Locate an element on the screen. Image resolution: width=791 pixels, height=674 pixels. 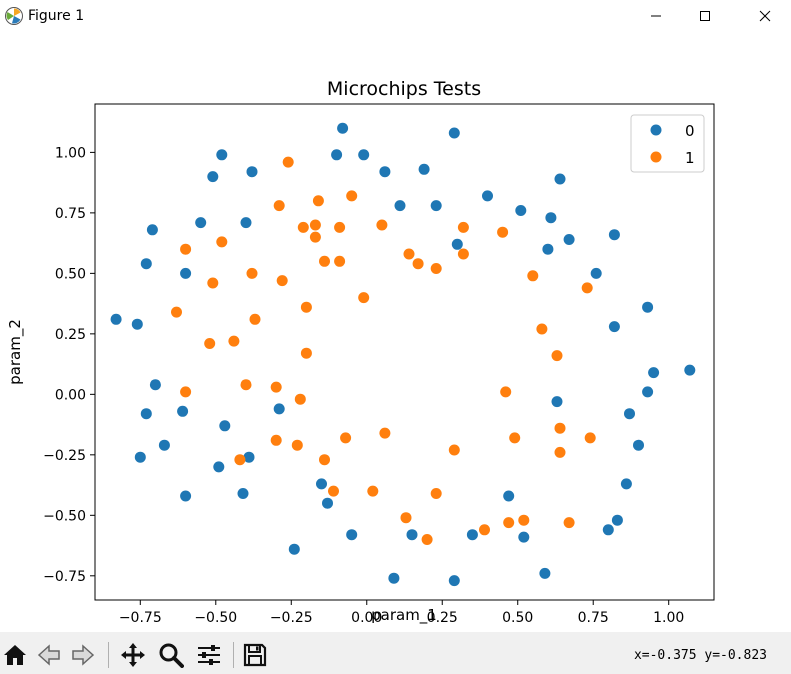
y-tick-label: −0.75 is located at coordinates (64, 577).